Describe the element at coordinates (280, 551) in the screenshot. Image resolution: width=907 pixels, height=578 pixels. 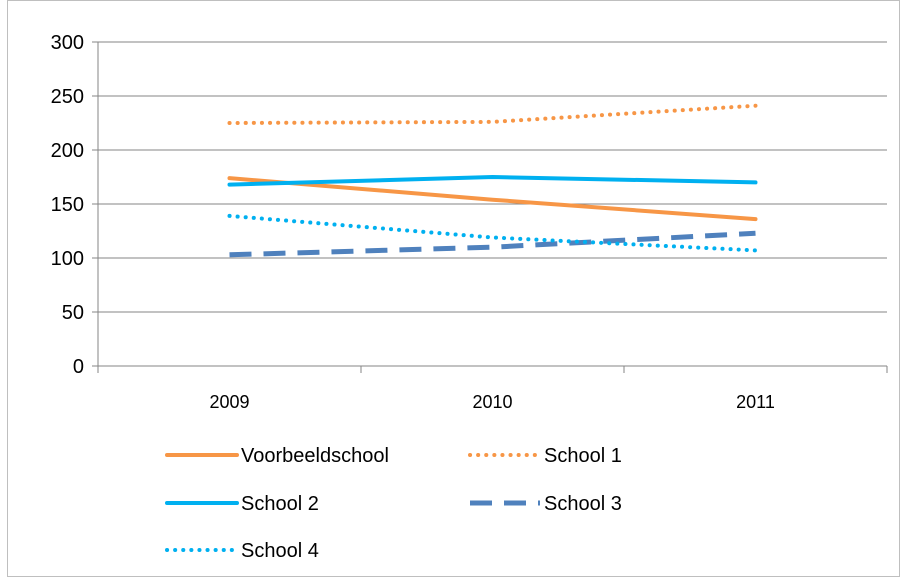
I see `legend-label: School 4` at that location.